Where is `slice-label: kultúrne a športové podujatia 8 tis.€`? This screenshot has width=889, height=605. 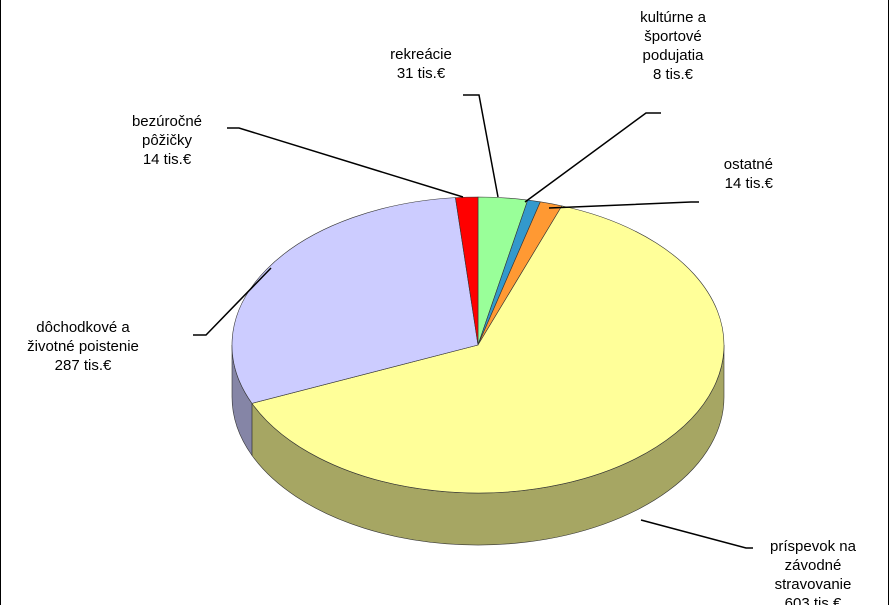
slice-label: kultúrne a športové podujatia 8 tis.€ is located at coordinates (673, 46).